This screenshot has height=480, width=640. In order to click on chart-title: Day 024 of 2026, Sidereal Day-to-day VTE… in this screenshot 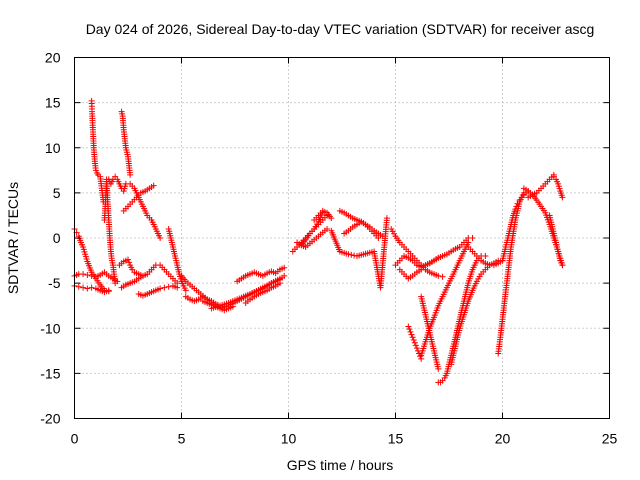, I will do `click(340, 29)`.